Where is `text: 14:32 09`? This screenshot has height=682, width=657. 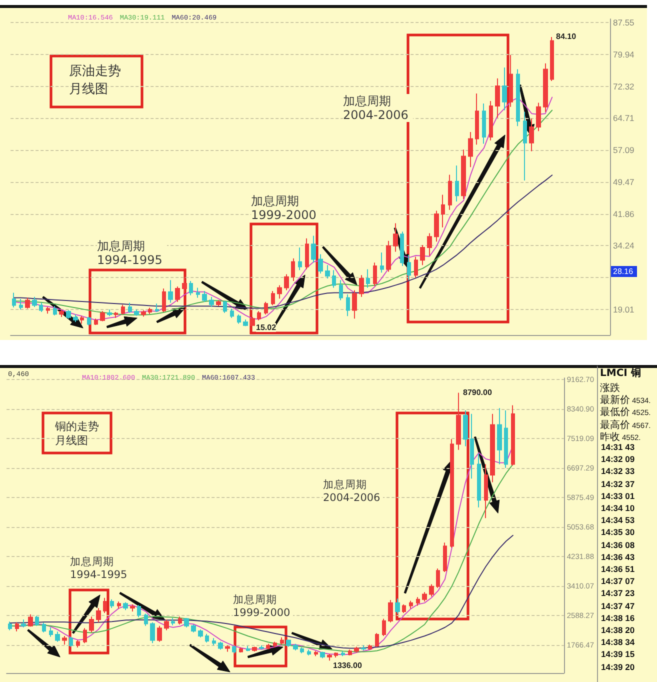 text: 14:32 09 is located at coordinates (618, 459).